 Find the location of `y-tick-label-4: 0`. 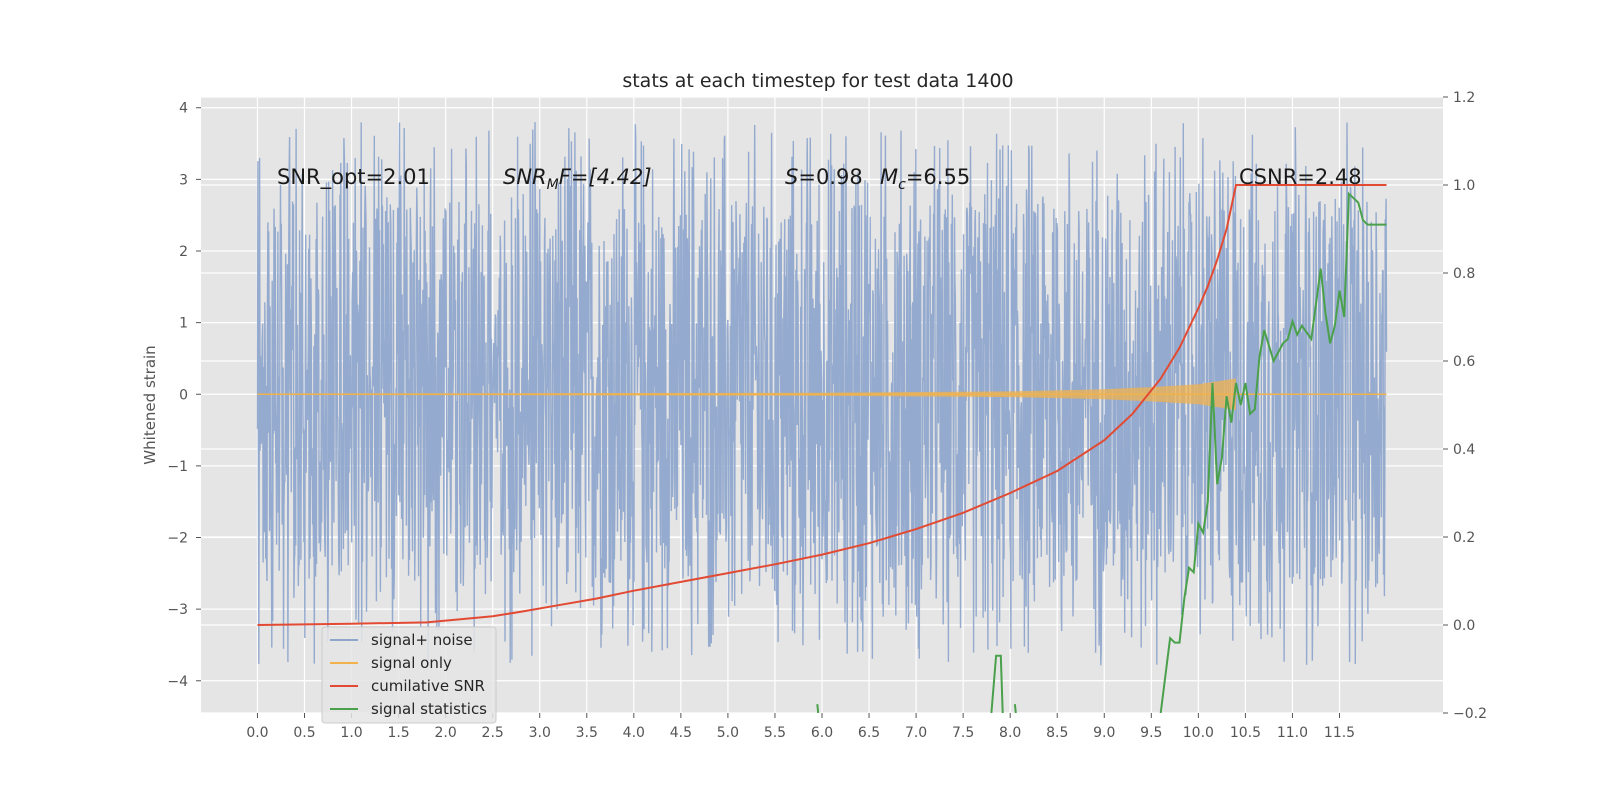

y-tick-label-4: 0 is located at coordinates (183, 395).